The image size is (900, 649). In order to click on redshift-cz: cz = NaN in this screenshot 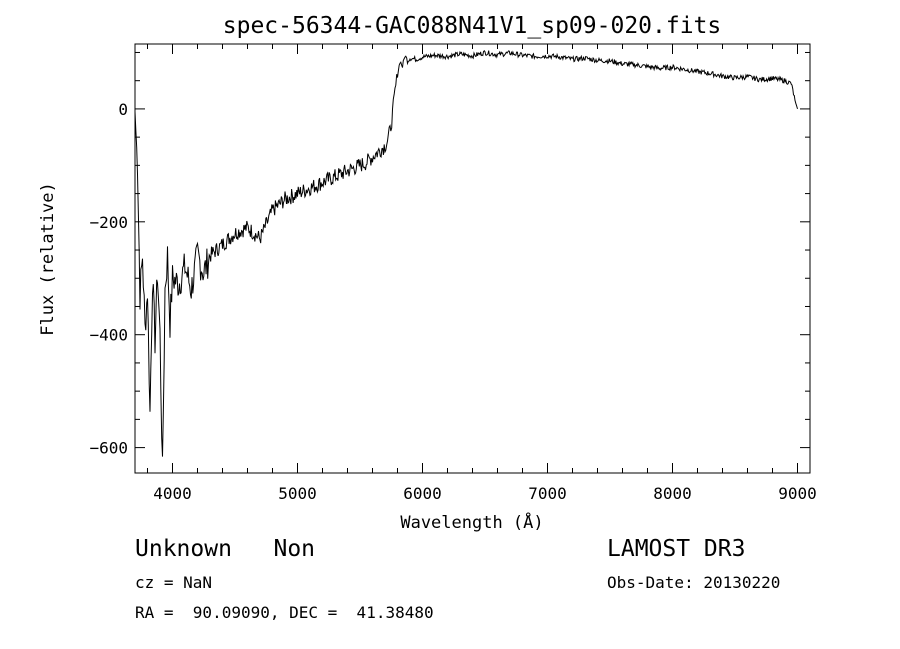, I will do `click(174, 582)`.